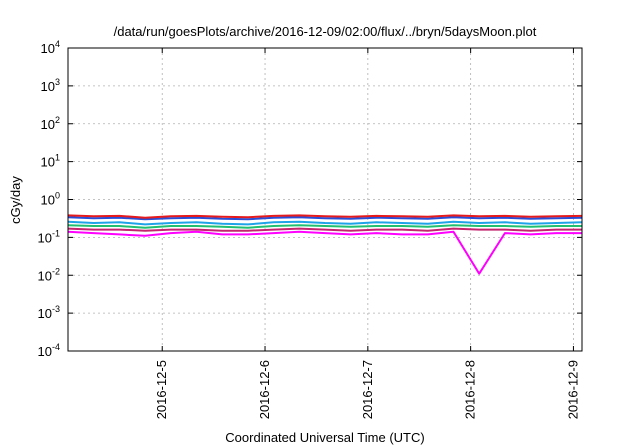  Describe the element at coordinates (264, 389) in the screenshot. I see `x-tick-label: 2016-12-6` at that location.